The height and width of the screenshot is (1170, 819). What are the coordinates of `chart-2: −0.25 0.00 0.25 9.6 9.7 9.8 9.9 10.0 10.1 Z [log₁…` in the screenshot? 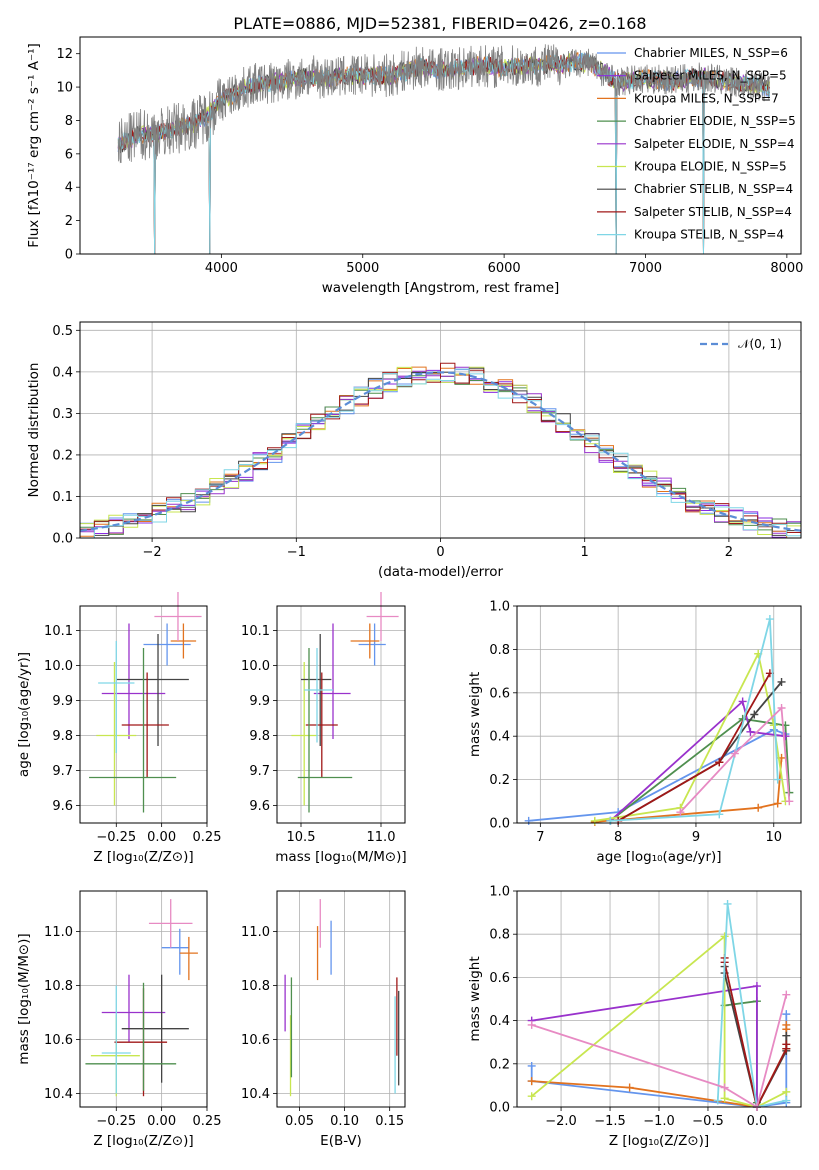 It's located at (118, 728).